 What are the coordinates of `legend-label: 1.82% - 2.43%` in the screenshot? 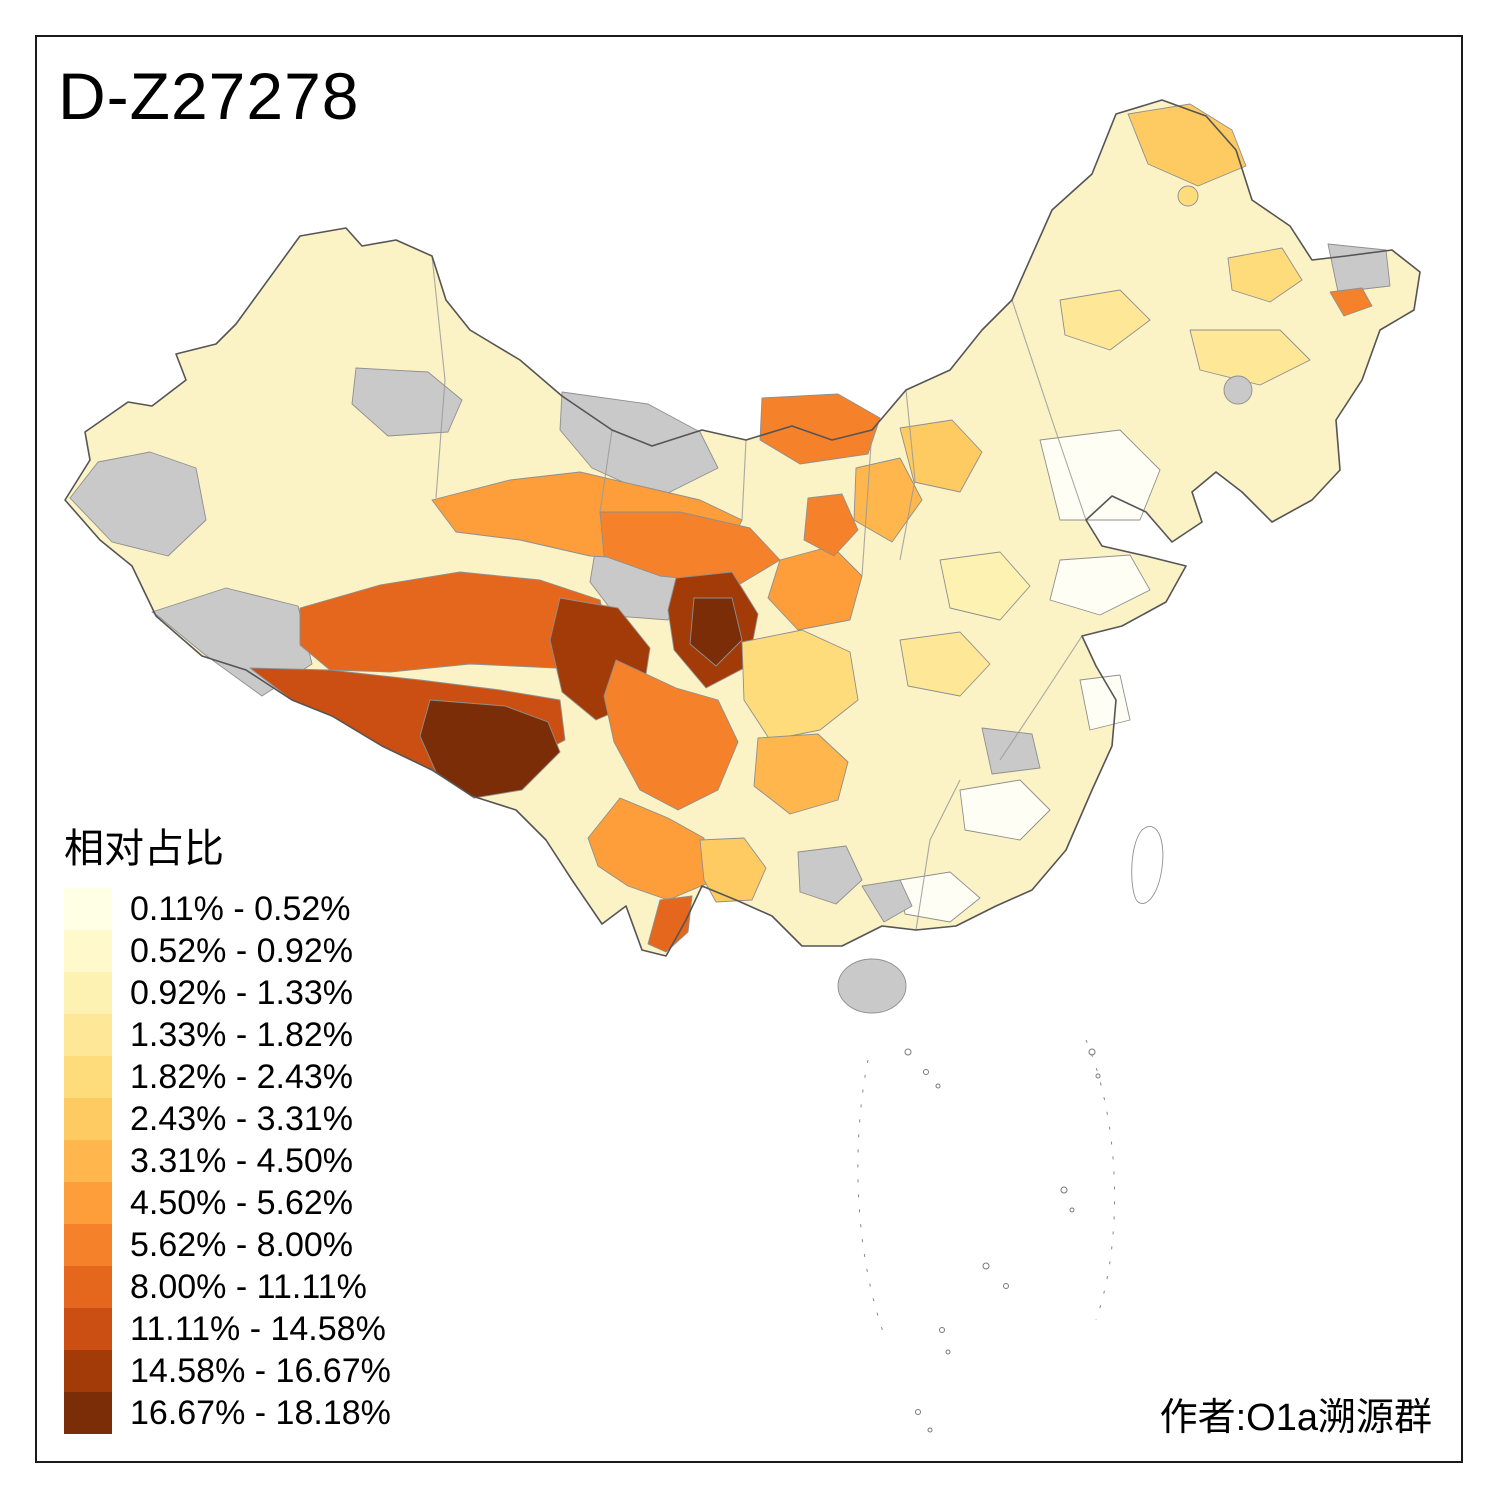 It's located at (242, 1076).